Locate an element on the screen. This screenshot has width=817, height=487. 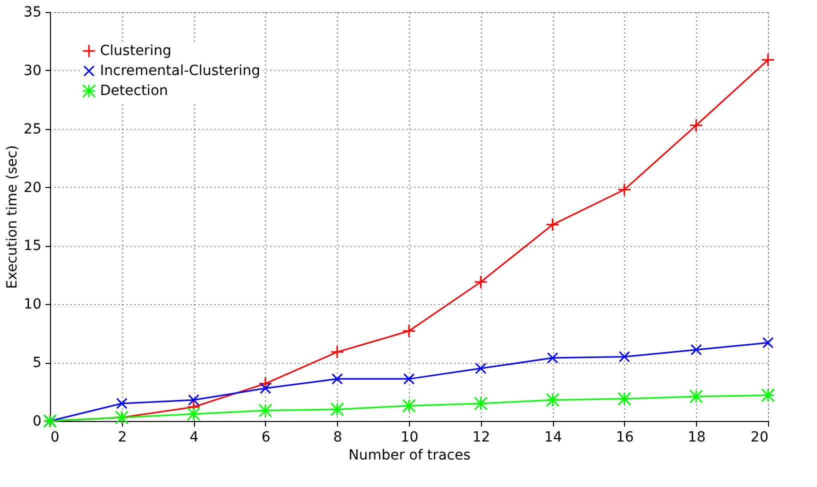
x-tick-label: 6 is located at coordinates (265, 438).